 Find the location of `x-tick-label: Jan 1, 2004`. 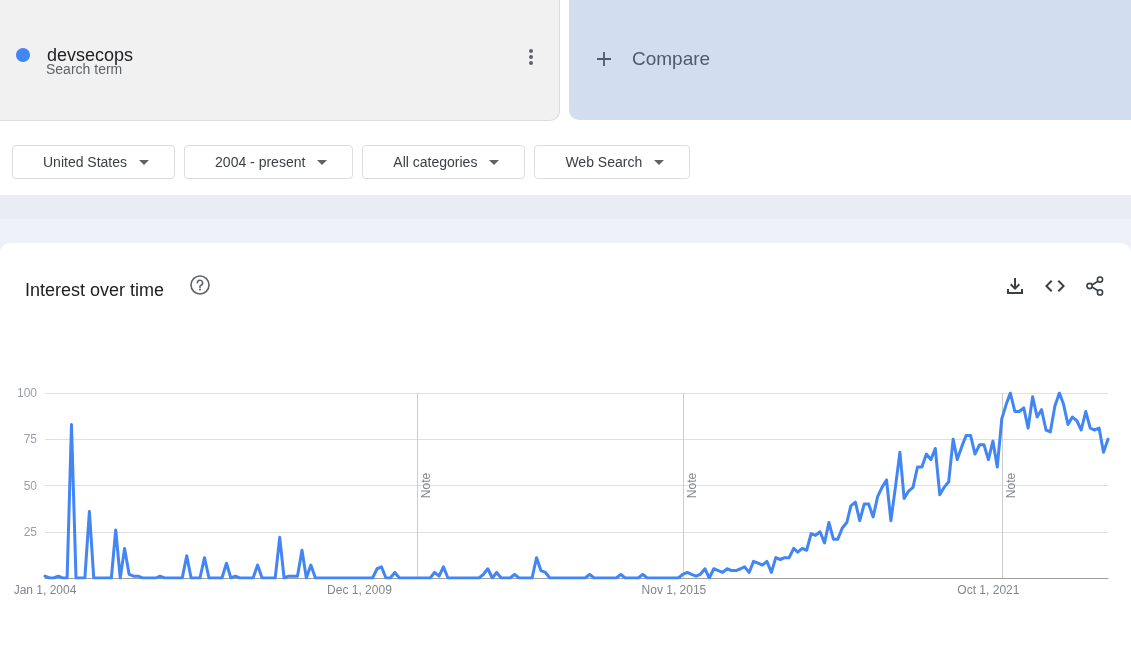

x-tick-label: Jan 1, 2004 is located at coordinates (45, 590).